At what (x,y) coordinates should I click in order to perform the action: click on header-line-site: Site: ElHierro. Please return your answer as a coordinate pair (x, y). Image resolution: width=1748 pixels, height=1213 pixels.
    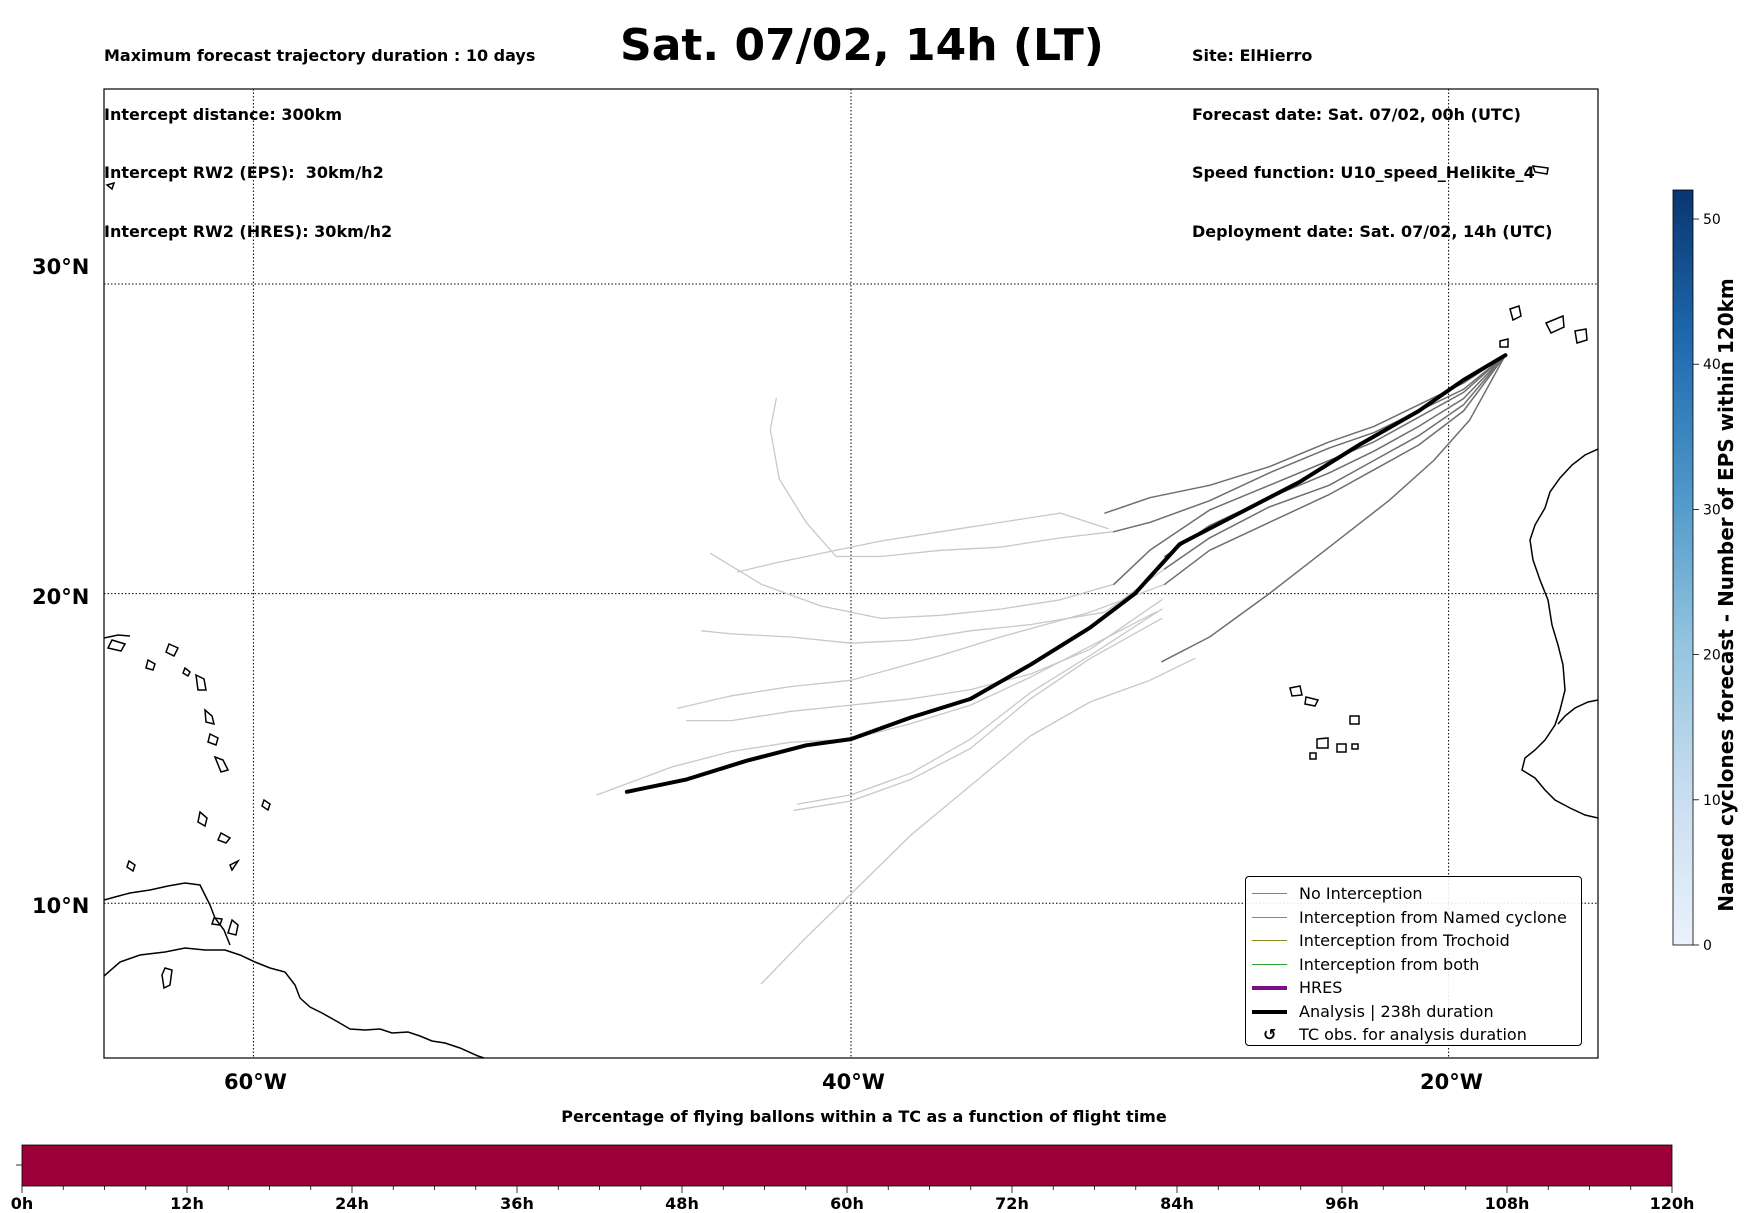
    Looking at the image, I should click on (1252, 55).